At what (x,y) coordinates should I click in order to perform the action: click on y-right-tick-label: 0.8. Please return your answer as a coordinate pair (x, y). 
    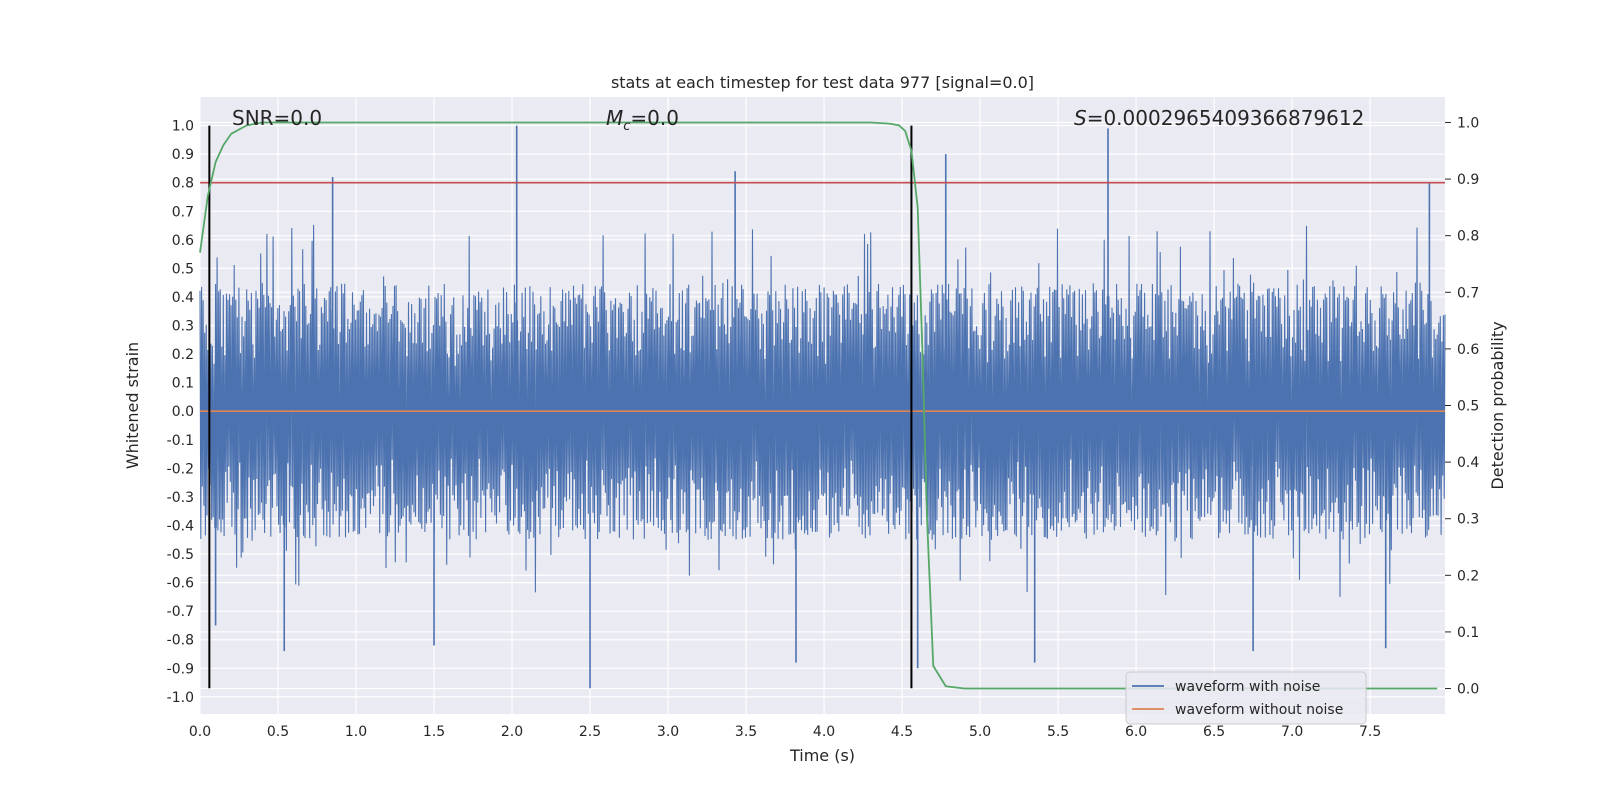
    Looking at the image, I should click on (1468, 237).